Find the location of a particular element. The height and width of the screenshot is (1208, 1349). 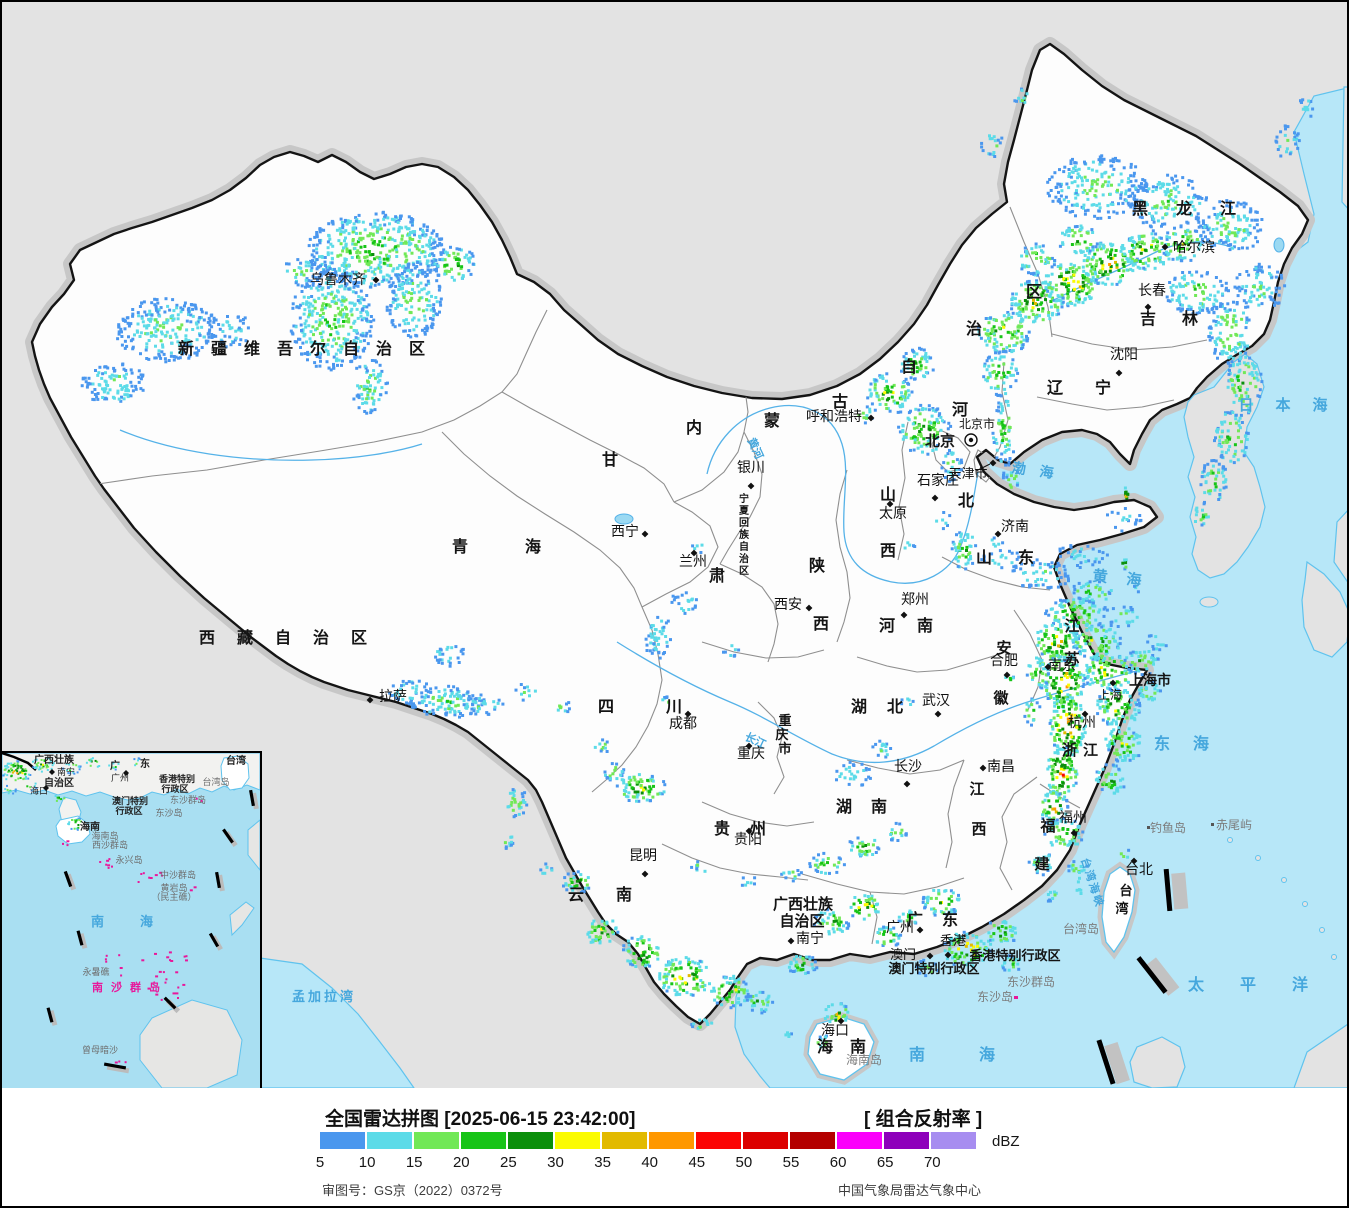

ryukyu-island is located at coordinates (1230, 840).